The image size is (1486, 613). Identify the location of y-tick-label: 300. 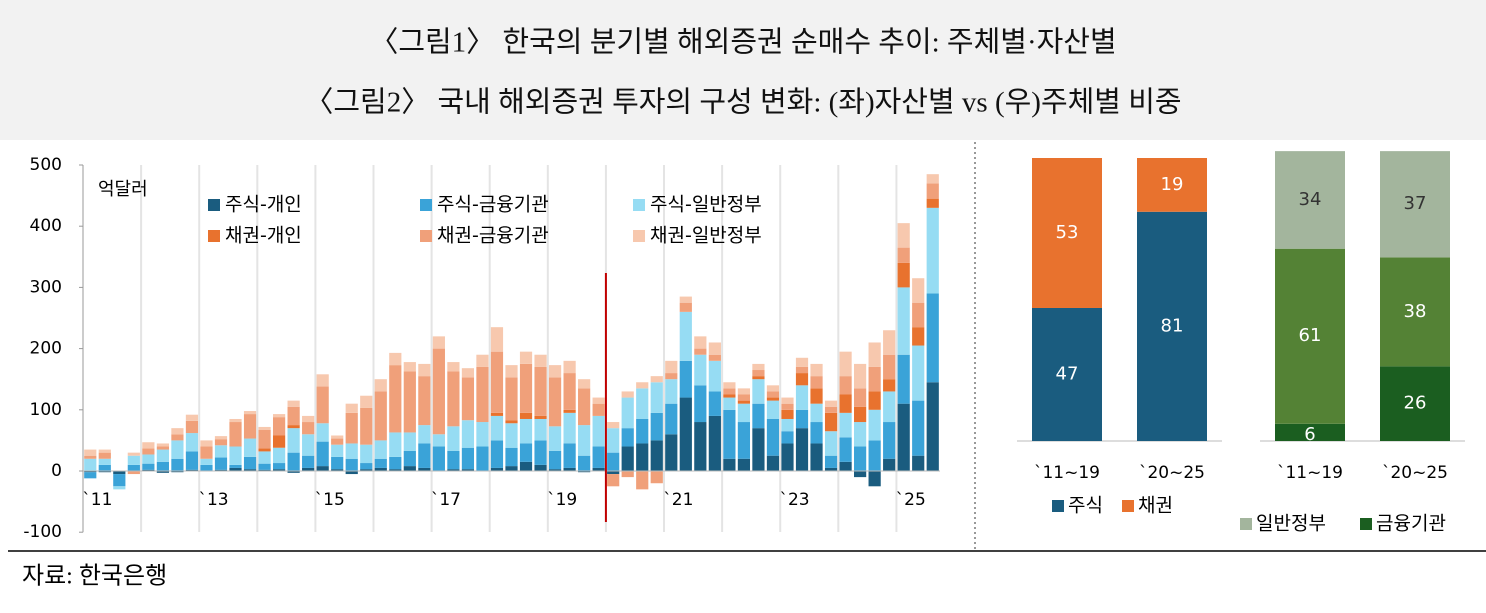
(46, 287).